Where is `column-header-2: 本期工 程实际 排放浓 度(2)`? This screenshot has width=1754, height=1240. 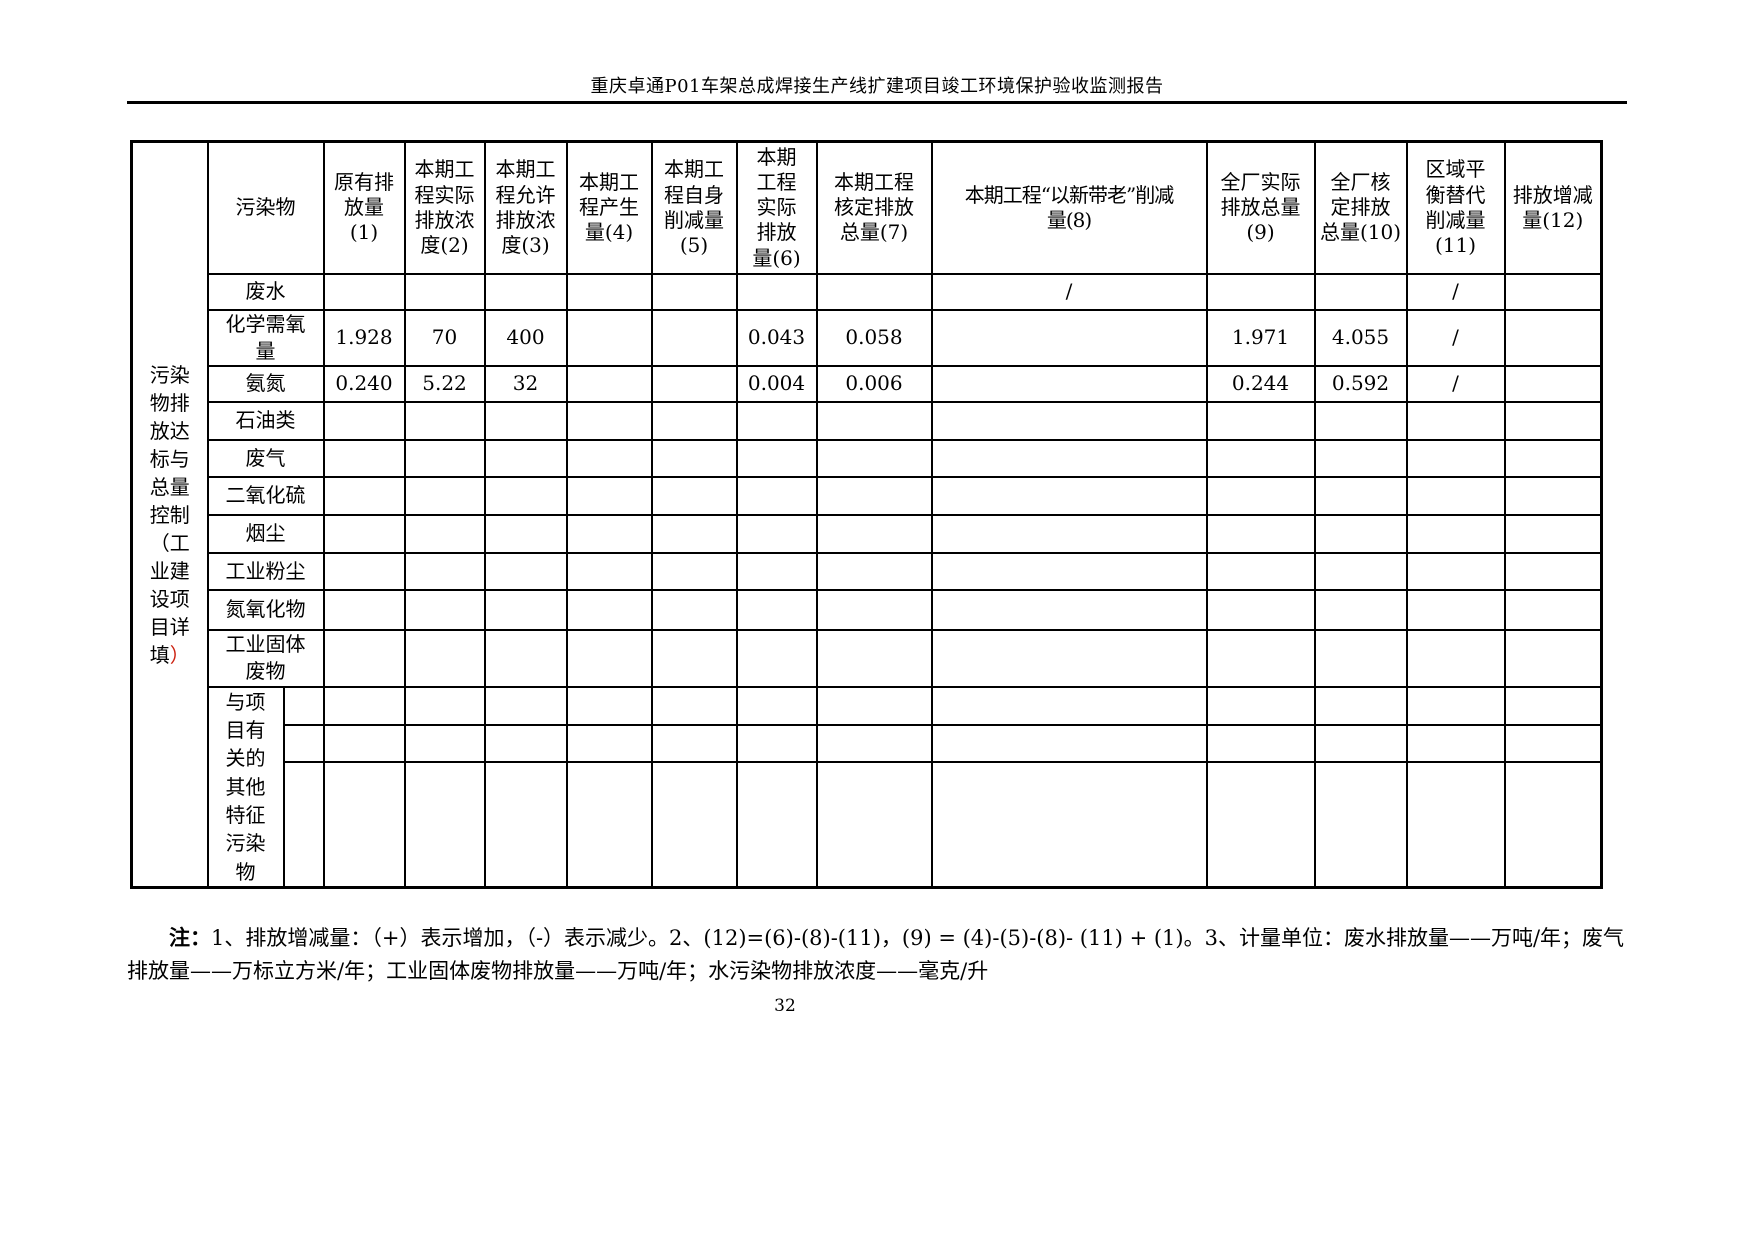 column-header-2: 本期工 程实际 排放浓 度(2) is located at coordinates (444, 207).